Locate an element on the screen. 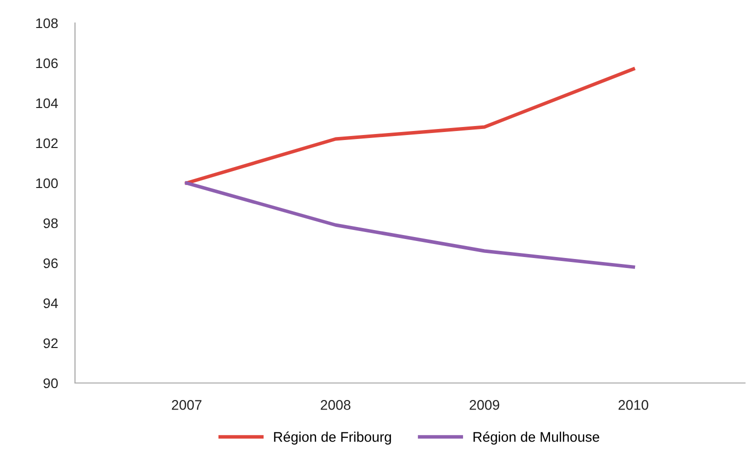 Image resolution: width=747 pixels, height=450 pixels. x-tick-label: 2007 is located at coordinates (187, 405).